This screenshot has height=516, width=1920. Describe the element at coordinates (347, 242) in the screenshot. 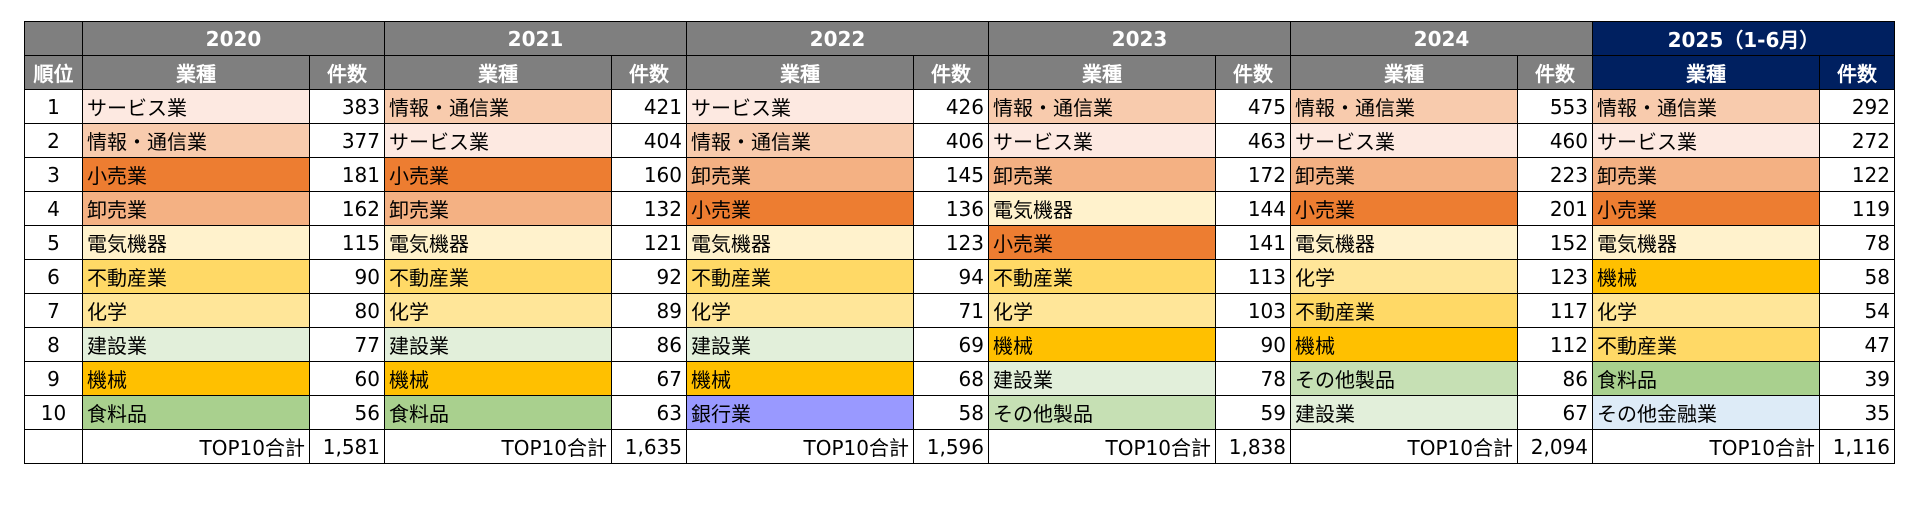

I see `count-cell: 115` at that location.